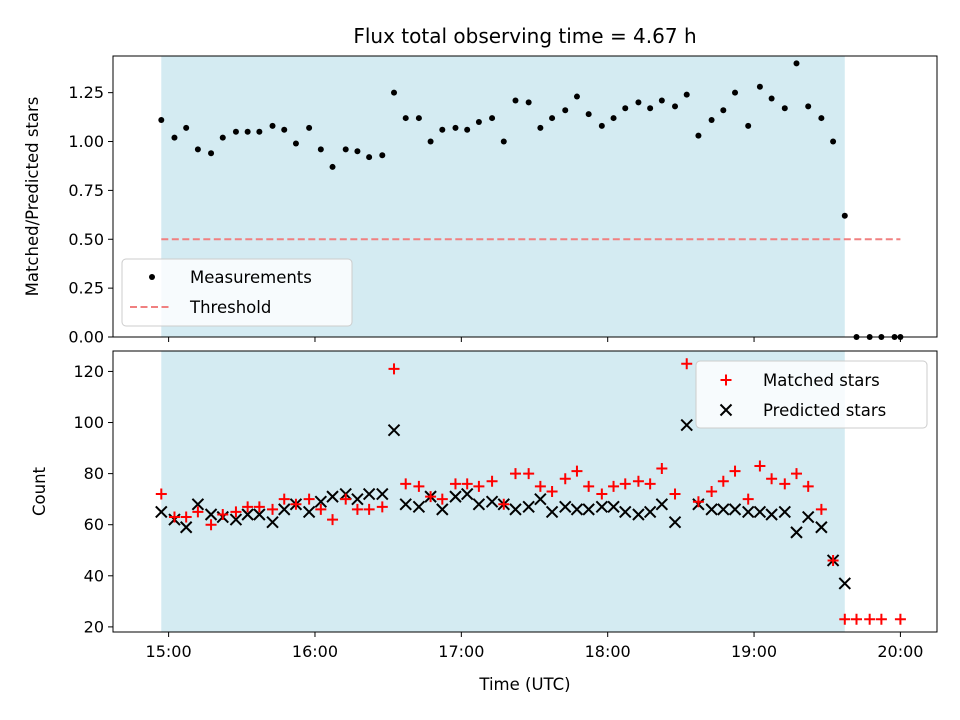 This screenshot has width=960, height=720. Describe the element at coordinates (86, 141) in the screenshot. I see `top-ytick-label: 1.00` at that location.